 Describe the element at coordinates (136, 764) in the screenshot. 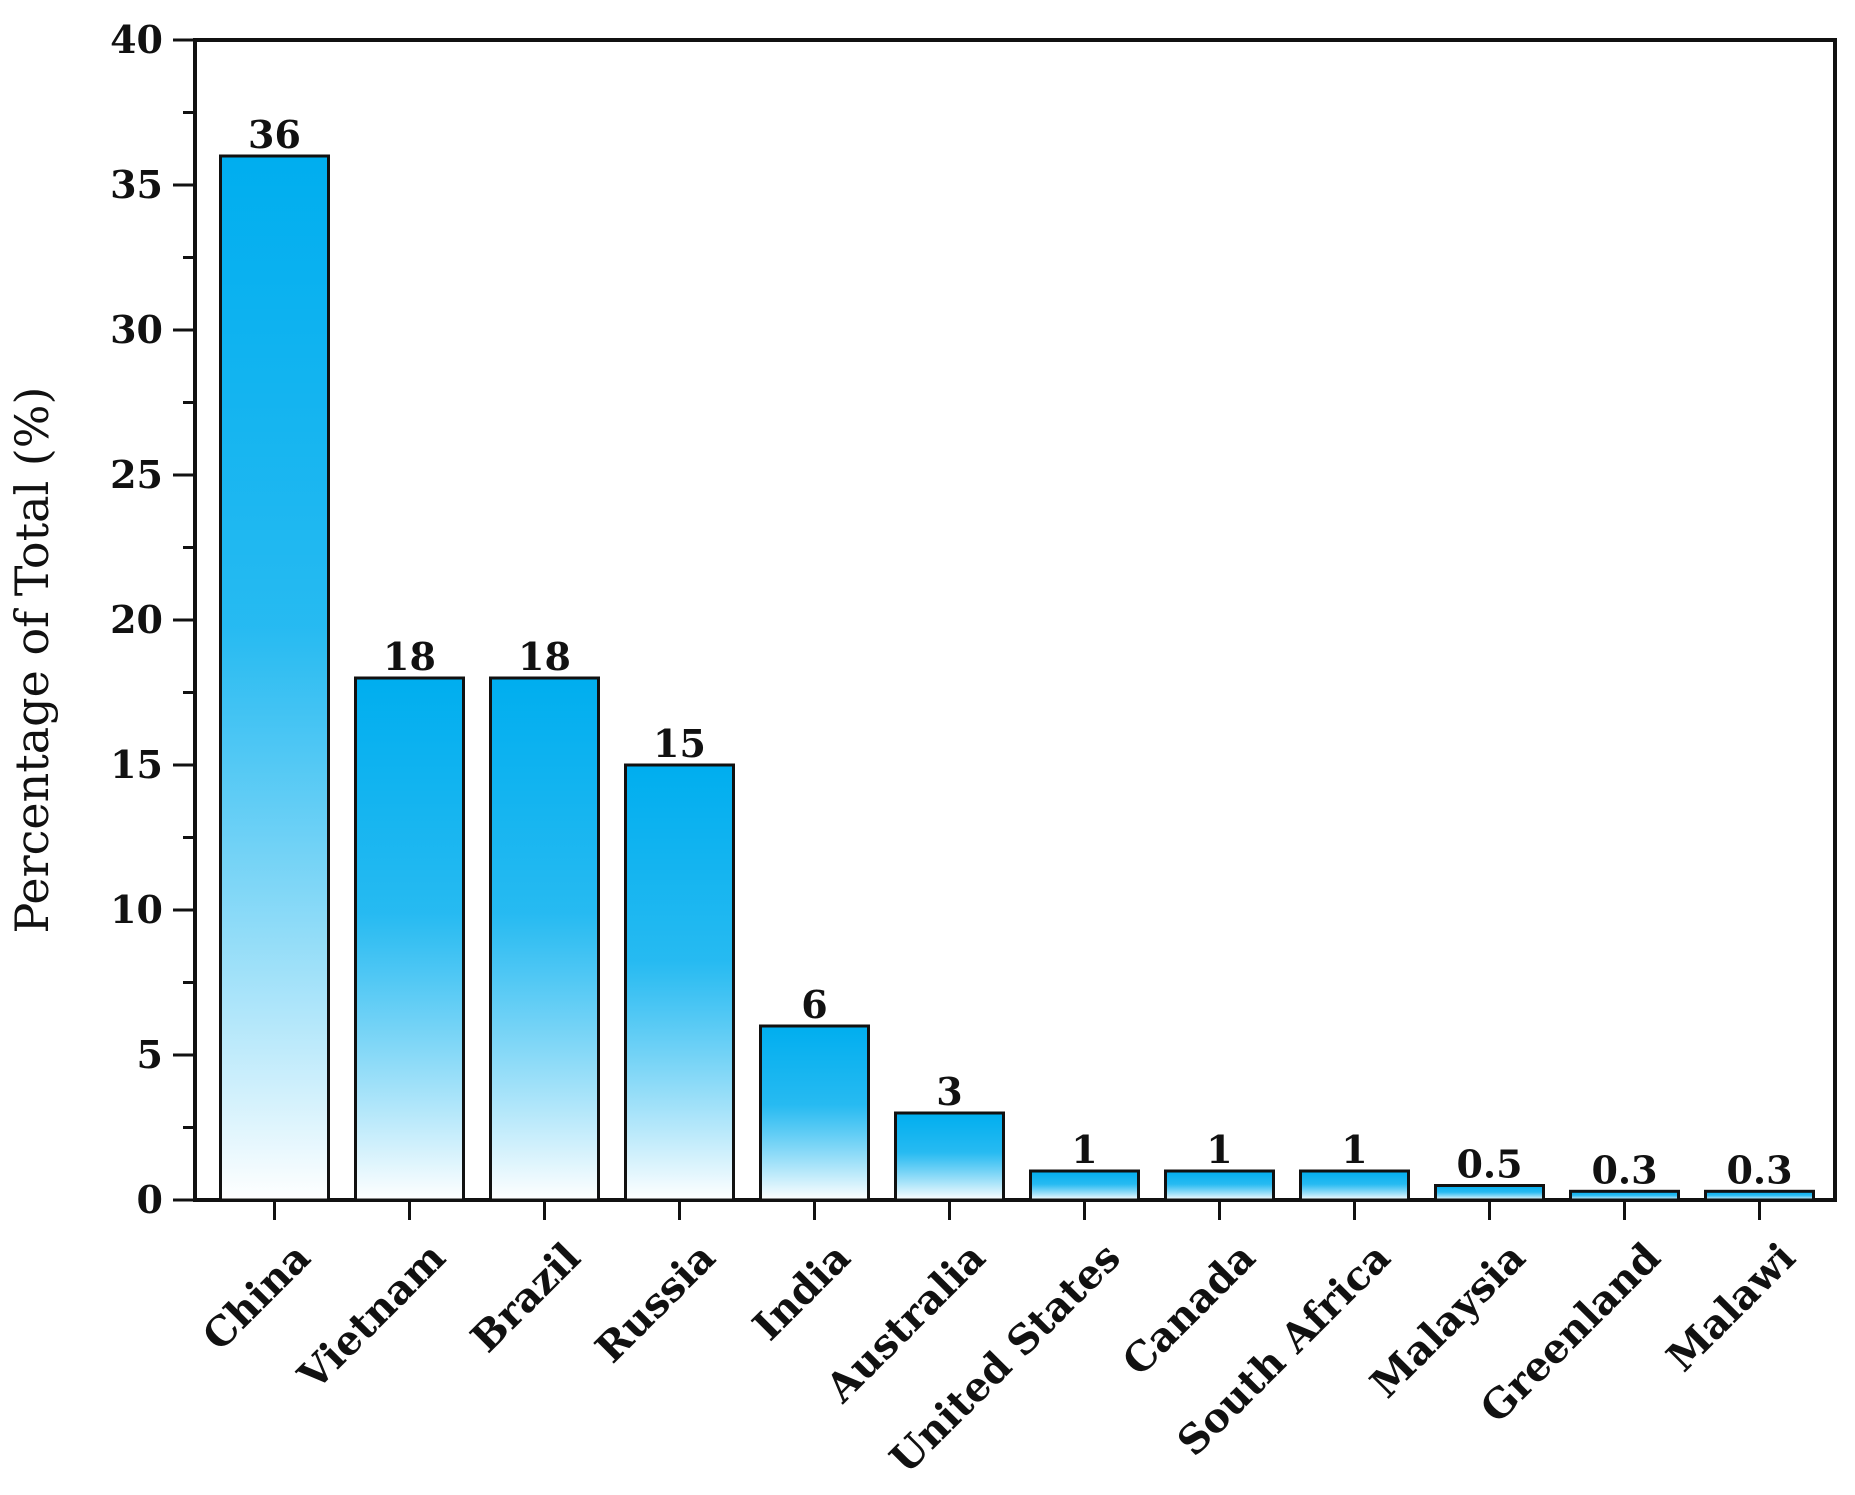

I see `y-tick-label: 15` at that location.